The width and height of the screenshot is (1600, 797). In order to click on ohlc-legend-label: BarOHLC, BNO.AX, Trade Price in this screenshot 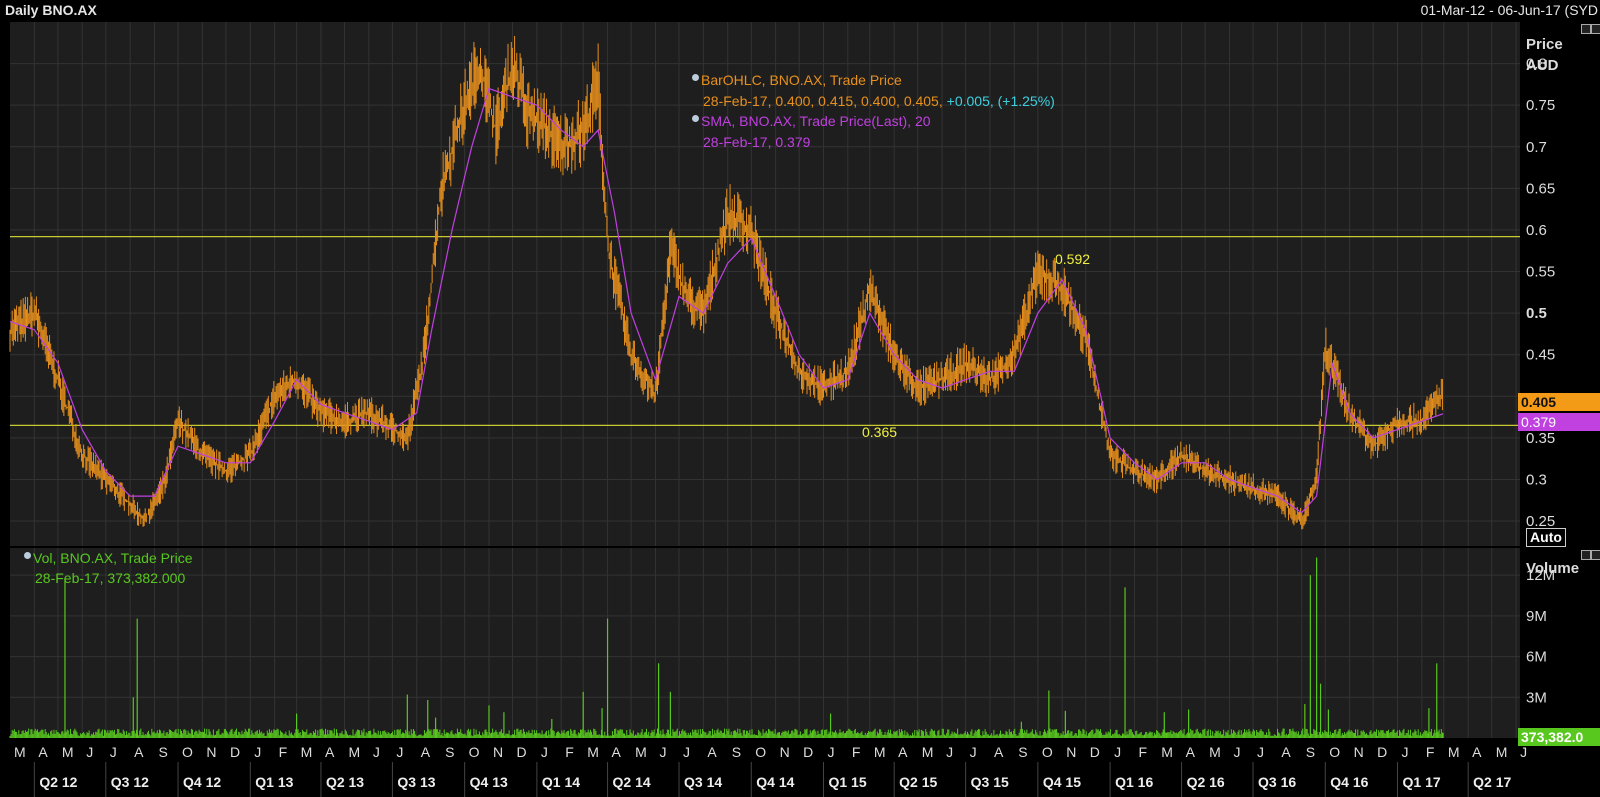, I will do `click(801, 80)`.